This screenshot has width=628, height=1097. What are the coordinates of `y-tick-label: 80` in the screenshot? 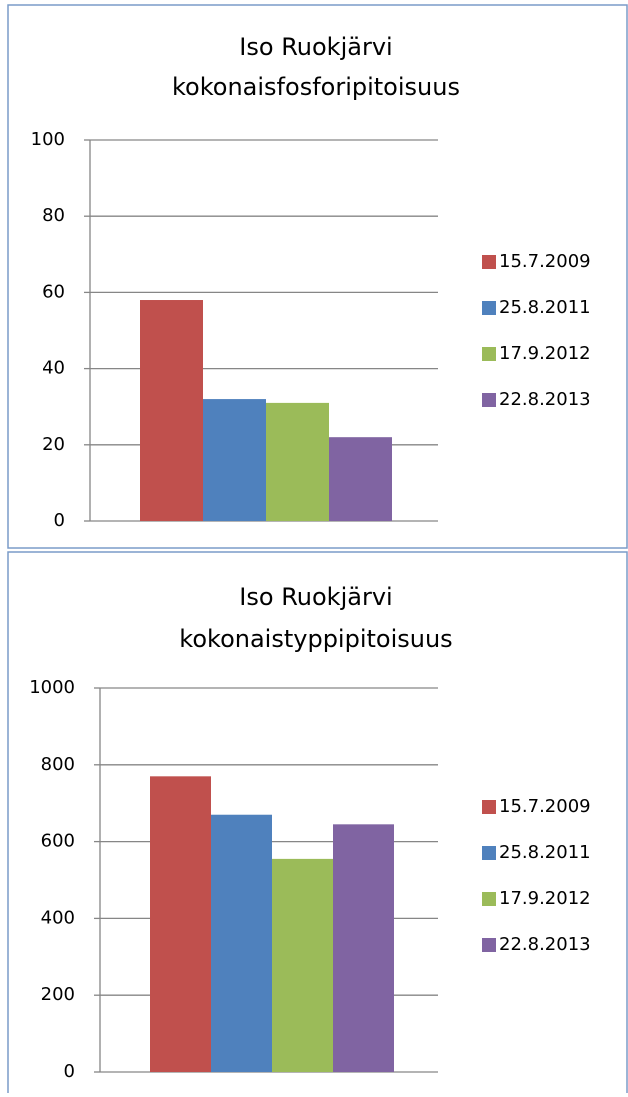 It's located at (53, 215).